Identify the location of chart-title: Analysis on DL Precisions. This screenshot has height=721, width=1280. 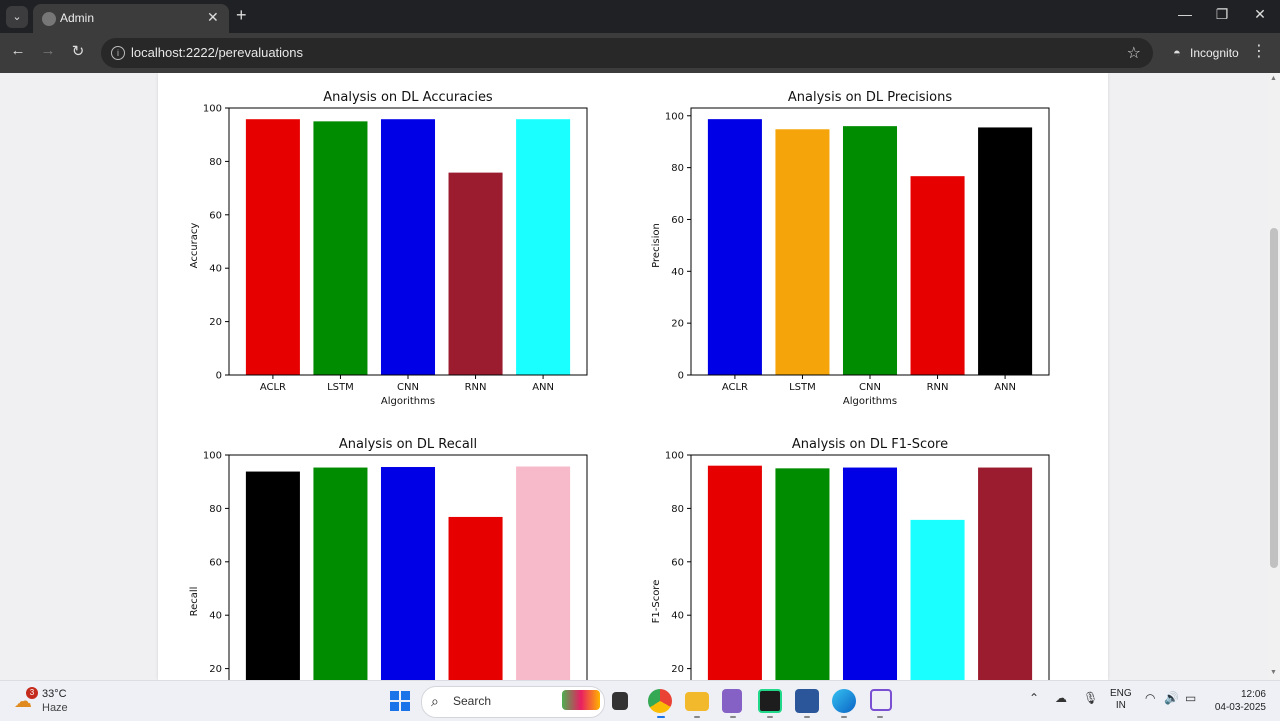
(870, 97).